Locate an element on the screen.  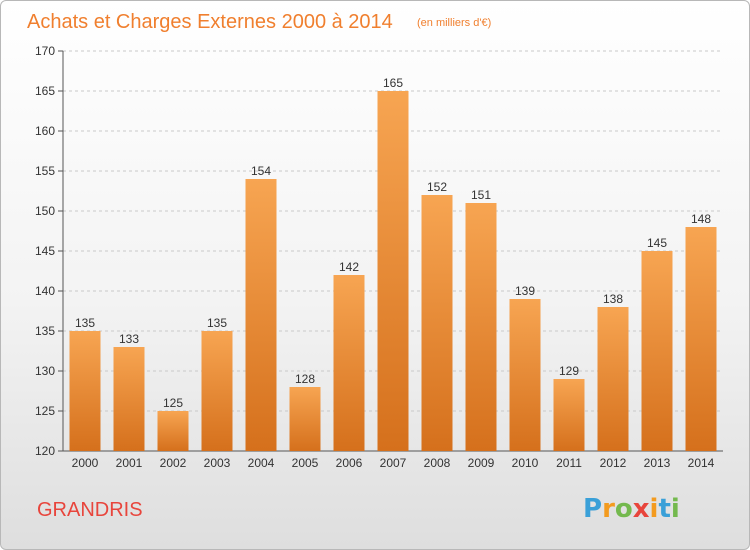
x-tick-label: 2006 is located at coordinates (349, 463).